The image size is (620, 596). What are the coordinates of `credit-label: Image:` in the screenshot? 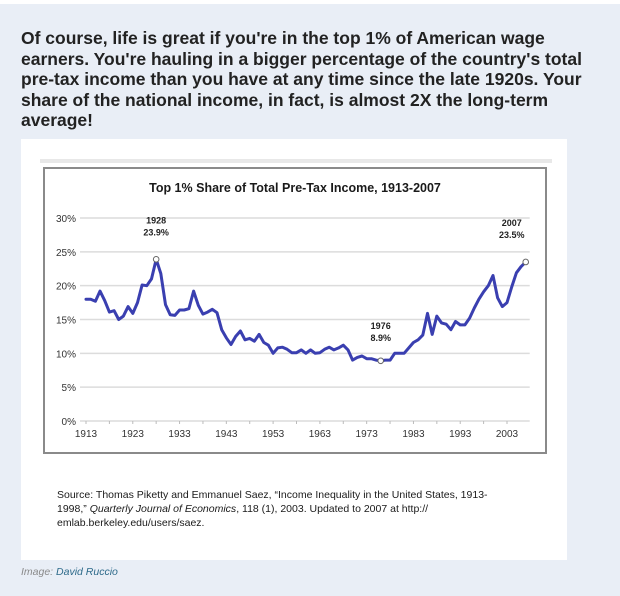 It's located at (37, 572).